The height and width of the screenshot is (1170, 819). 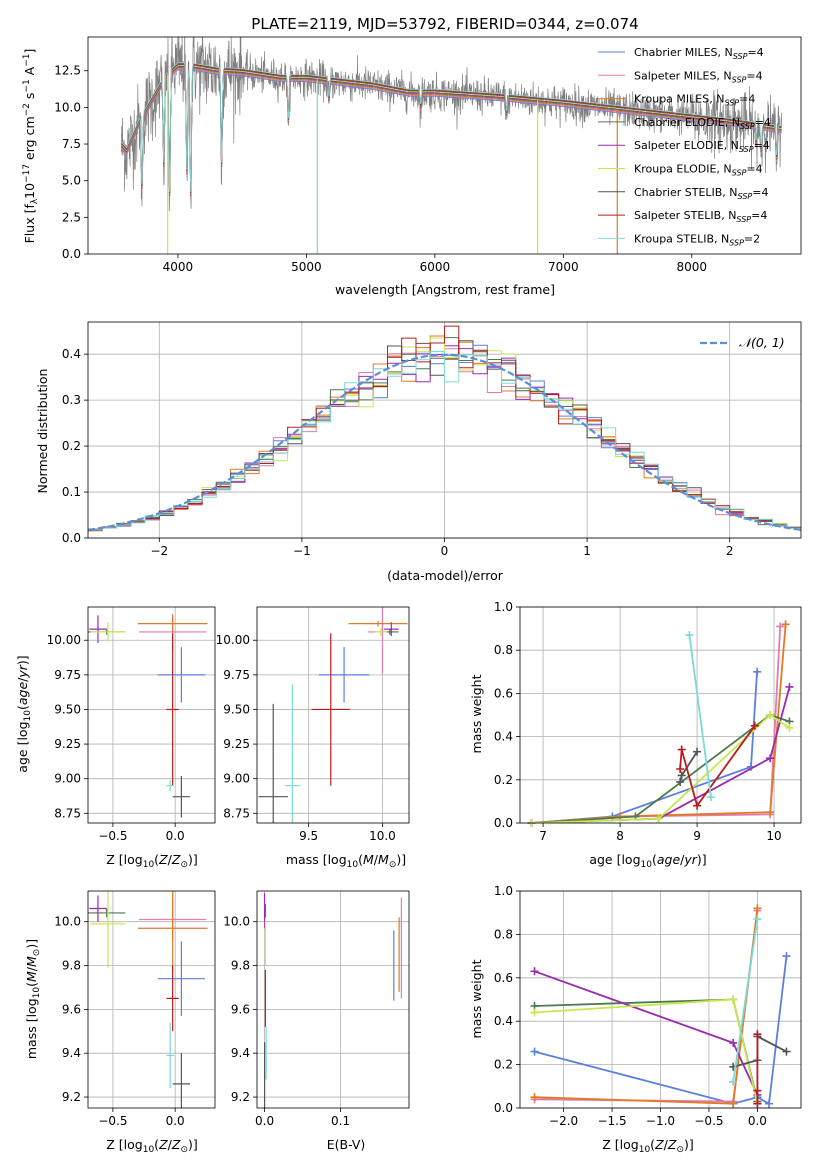 I want to click on legend-label-text: Chabrier MILES, N, so click(x=683, y=52).